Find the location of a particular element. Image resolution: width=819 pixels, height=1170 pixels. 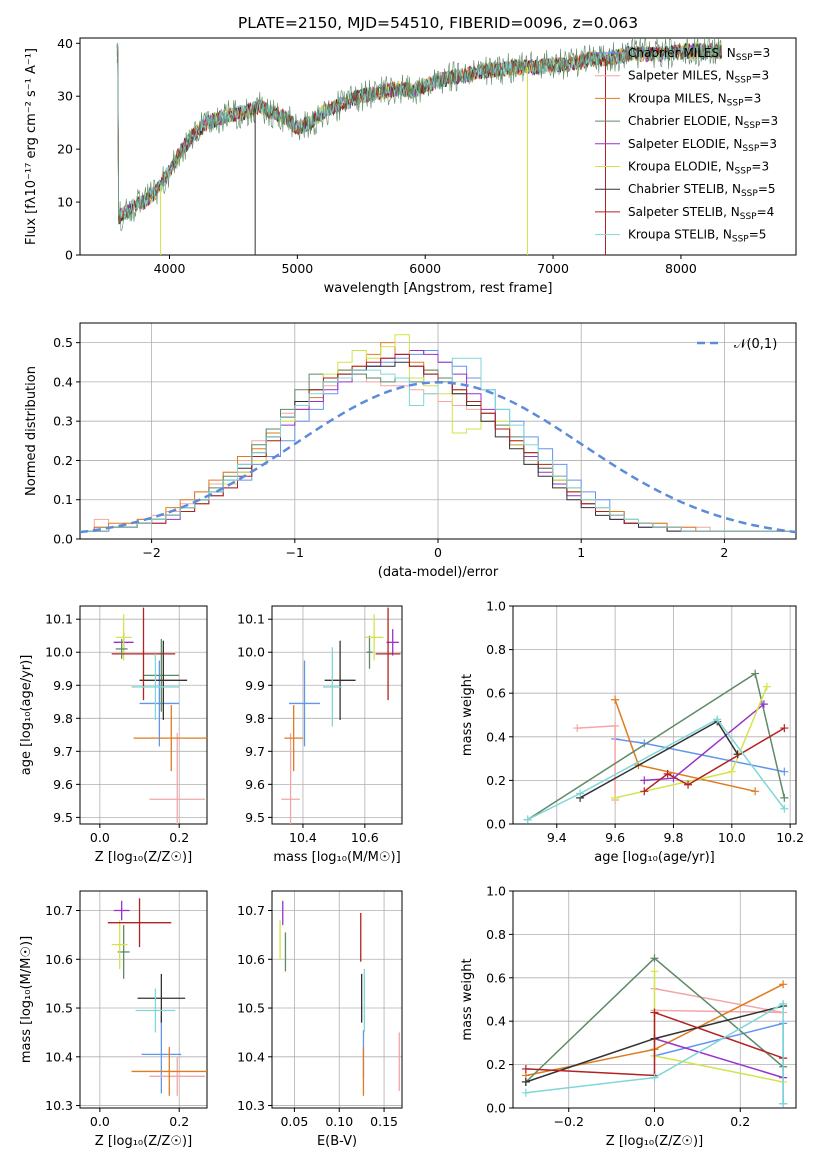

xtick-label: 0 is located at coordinates (438, 552).